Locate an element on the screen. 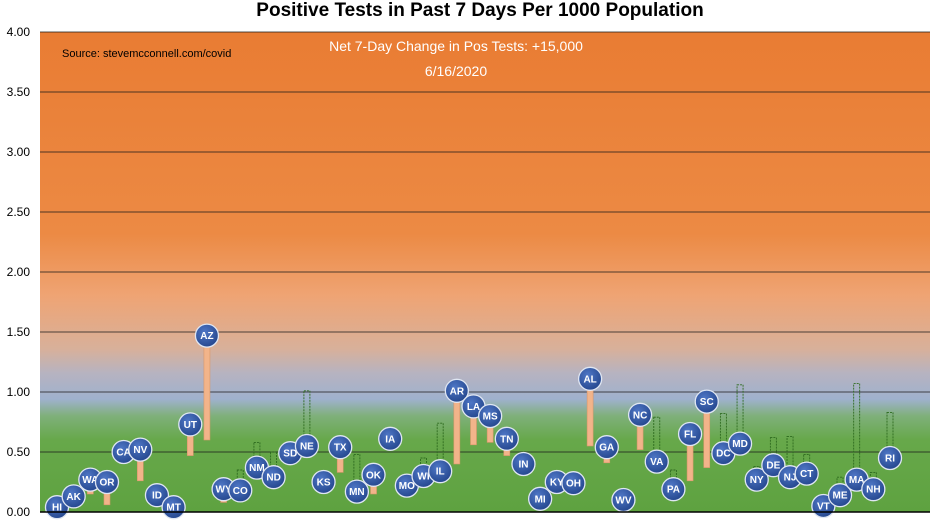 The width and height of the screenshot is (932, 529). state-point-ri: RI is located at coordinates (890, 458).